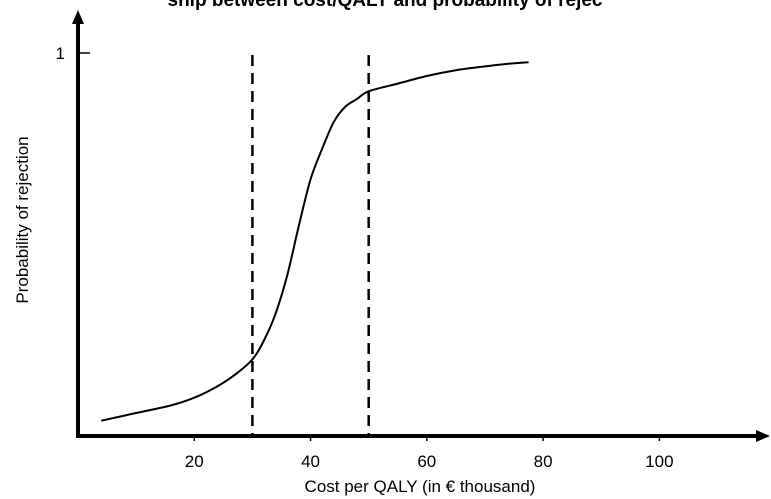 The width and height of the screenshot is (771, 499). Describe the element at coordinates (194, 461) in the screenshot. I see `x-tick-label: 20` at that location.